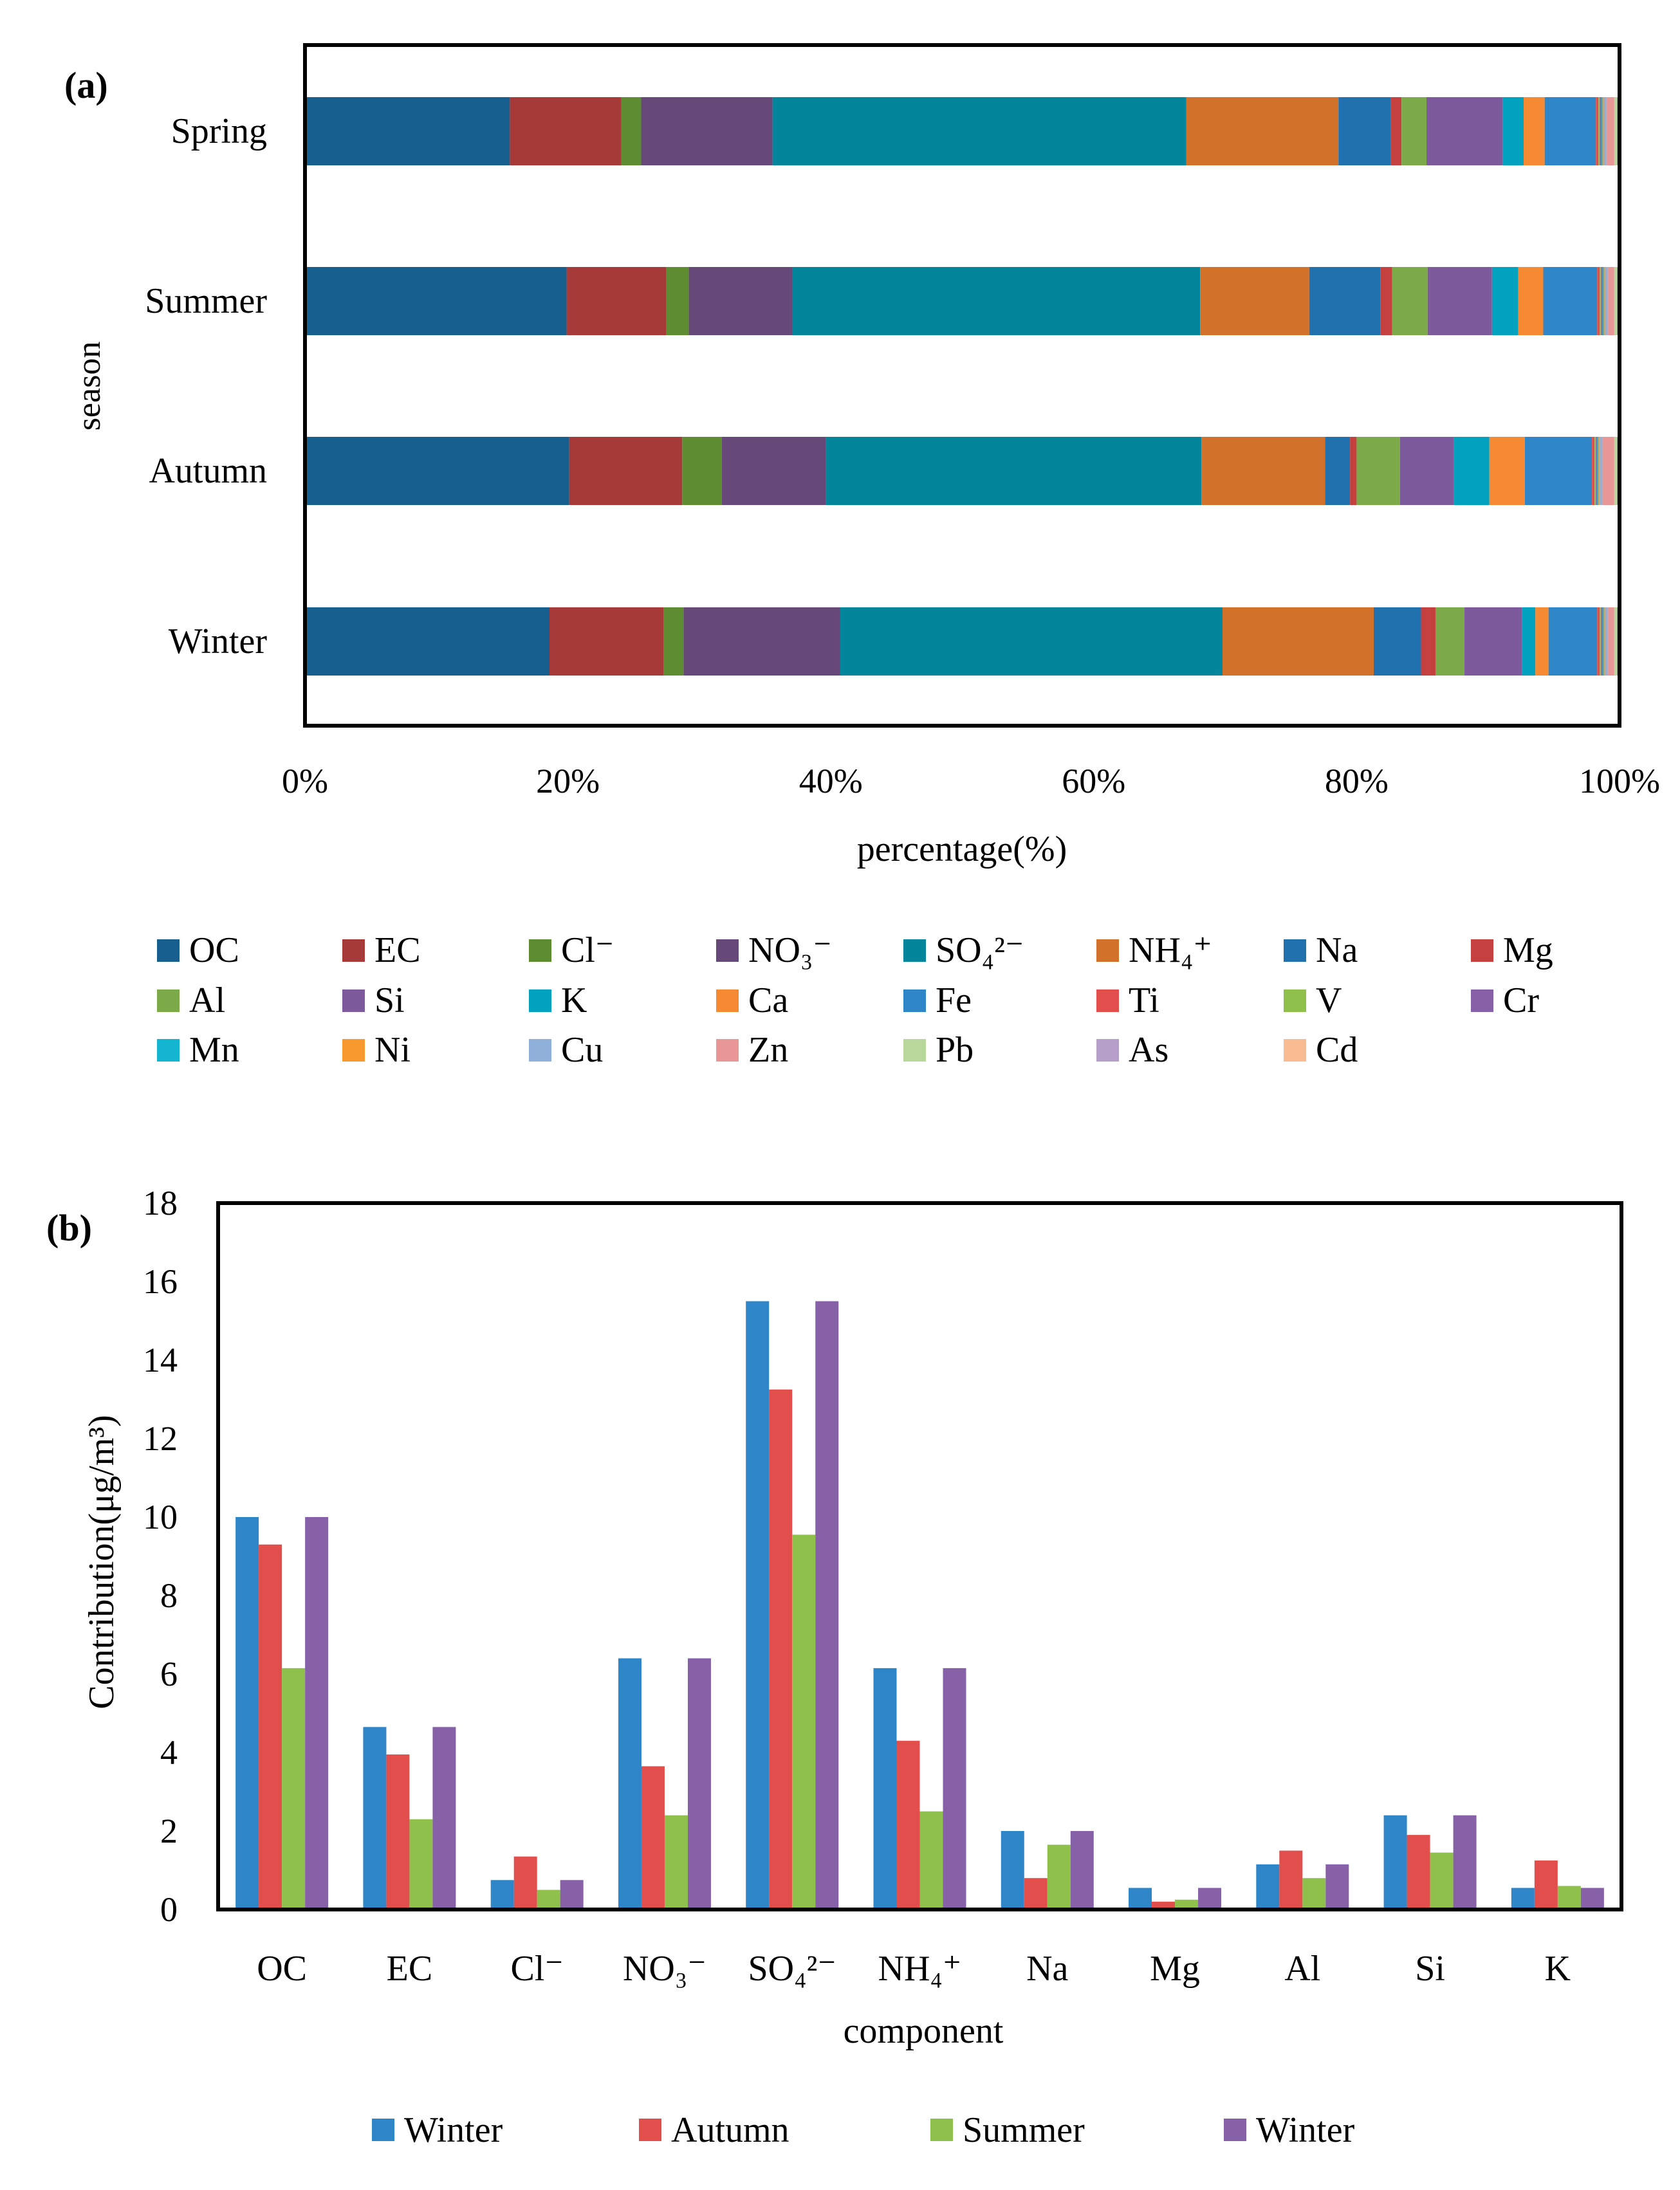  I want to click on bar-segment-autumn-ec, so click(626, 471).